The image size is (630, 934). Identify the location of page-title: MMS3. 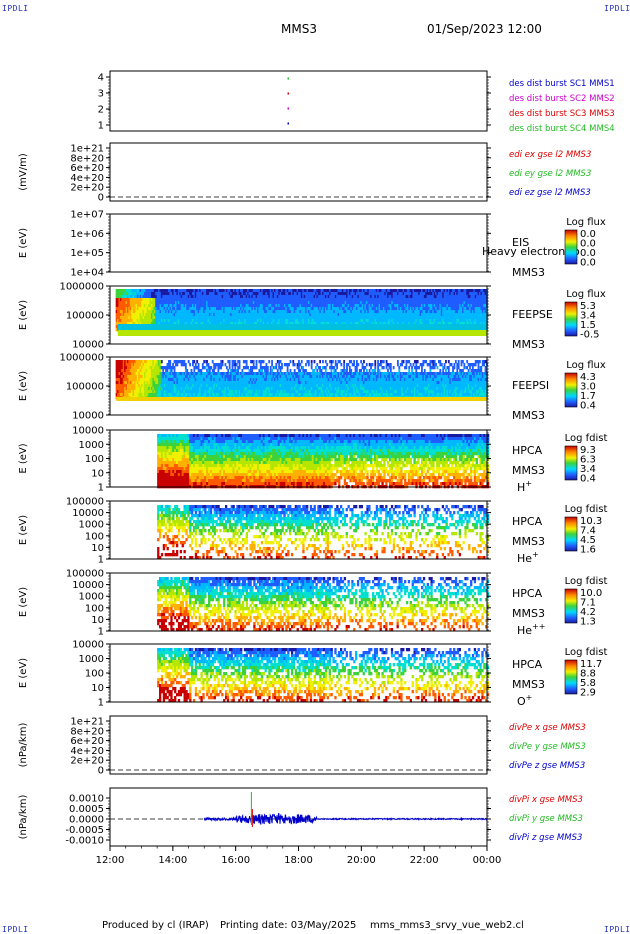
(299, 29).